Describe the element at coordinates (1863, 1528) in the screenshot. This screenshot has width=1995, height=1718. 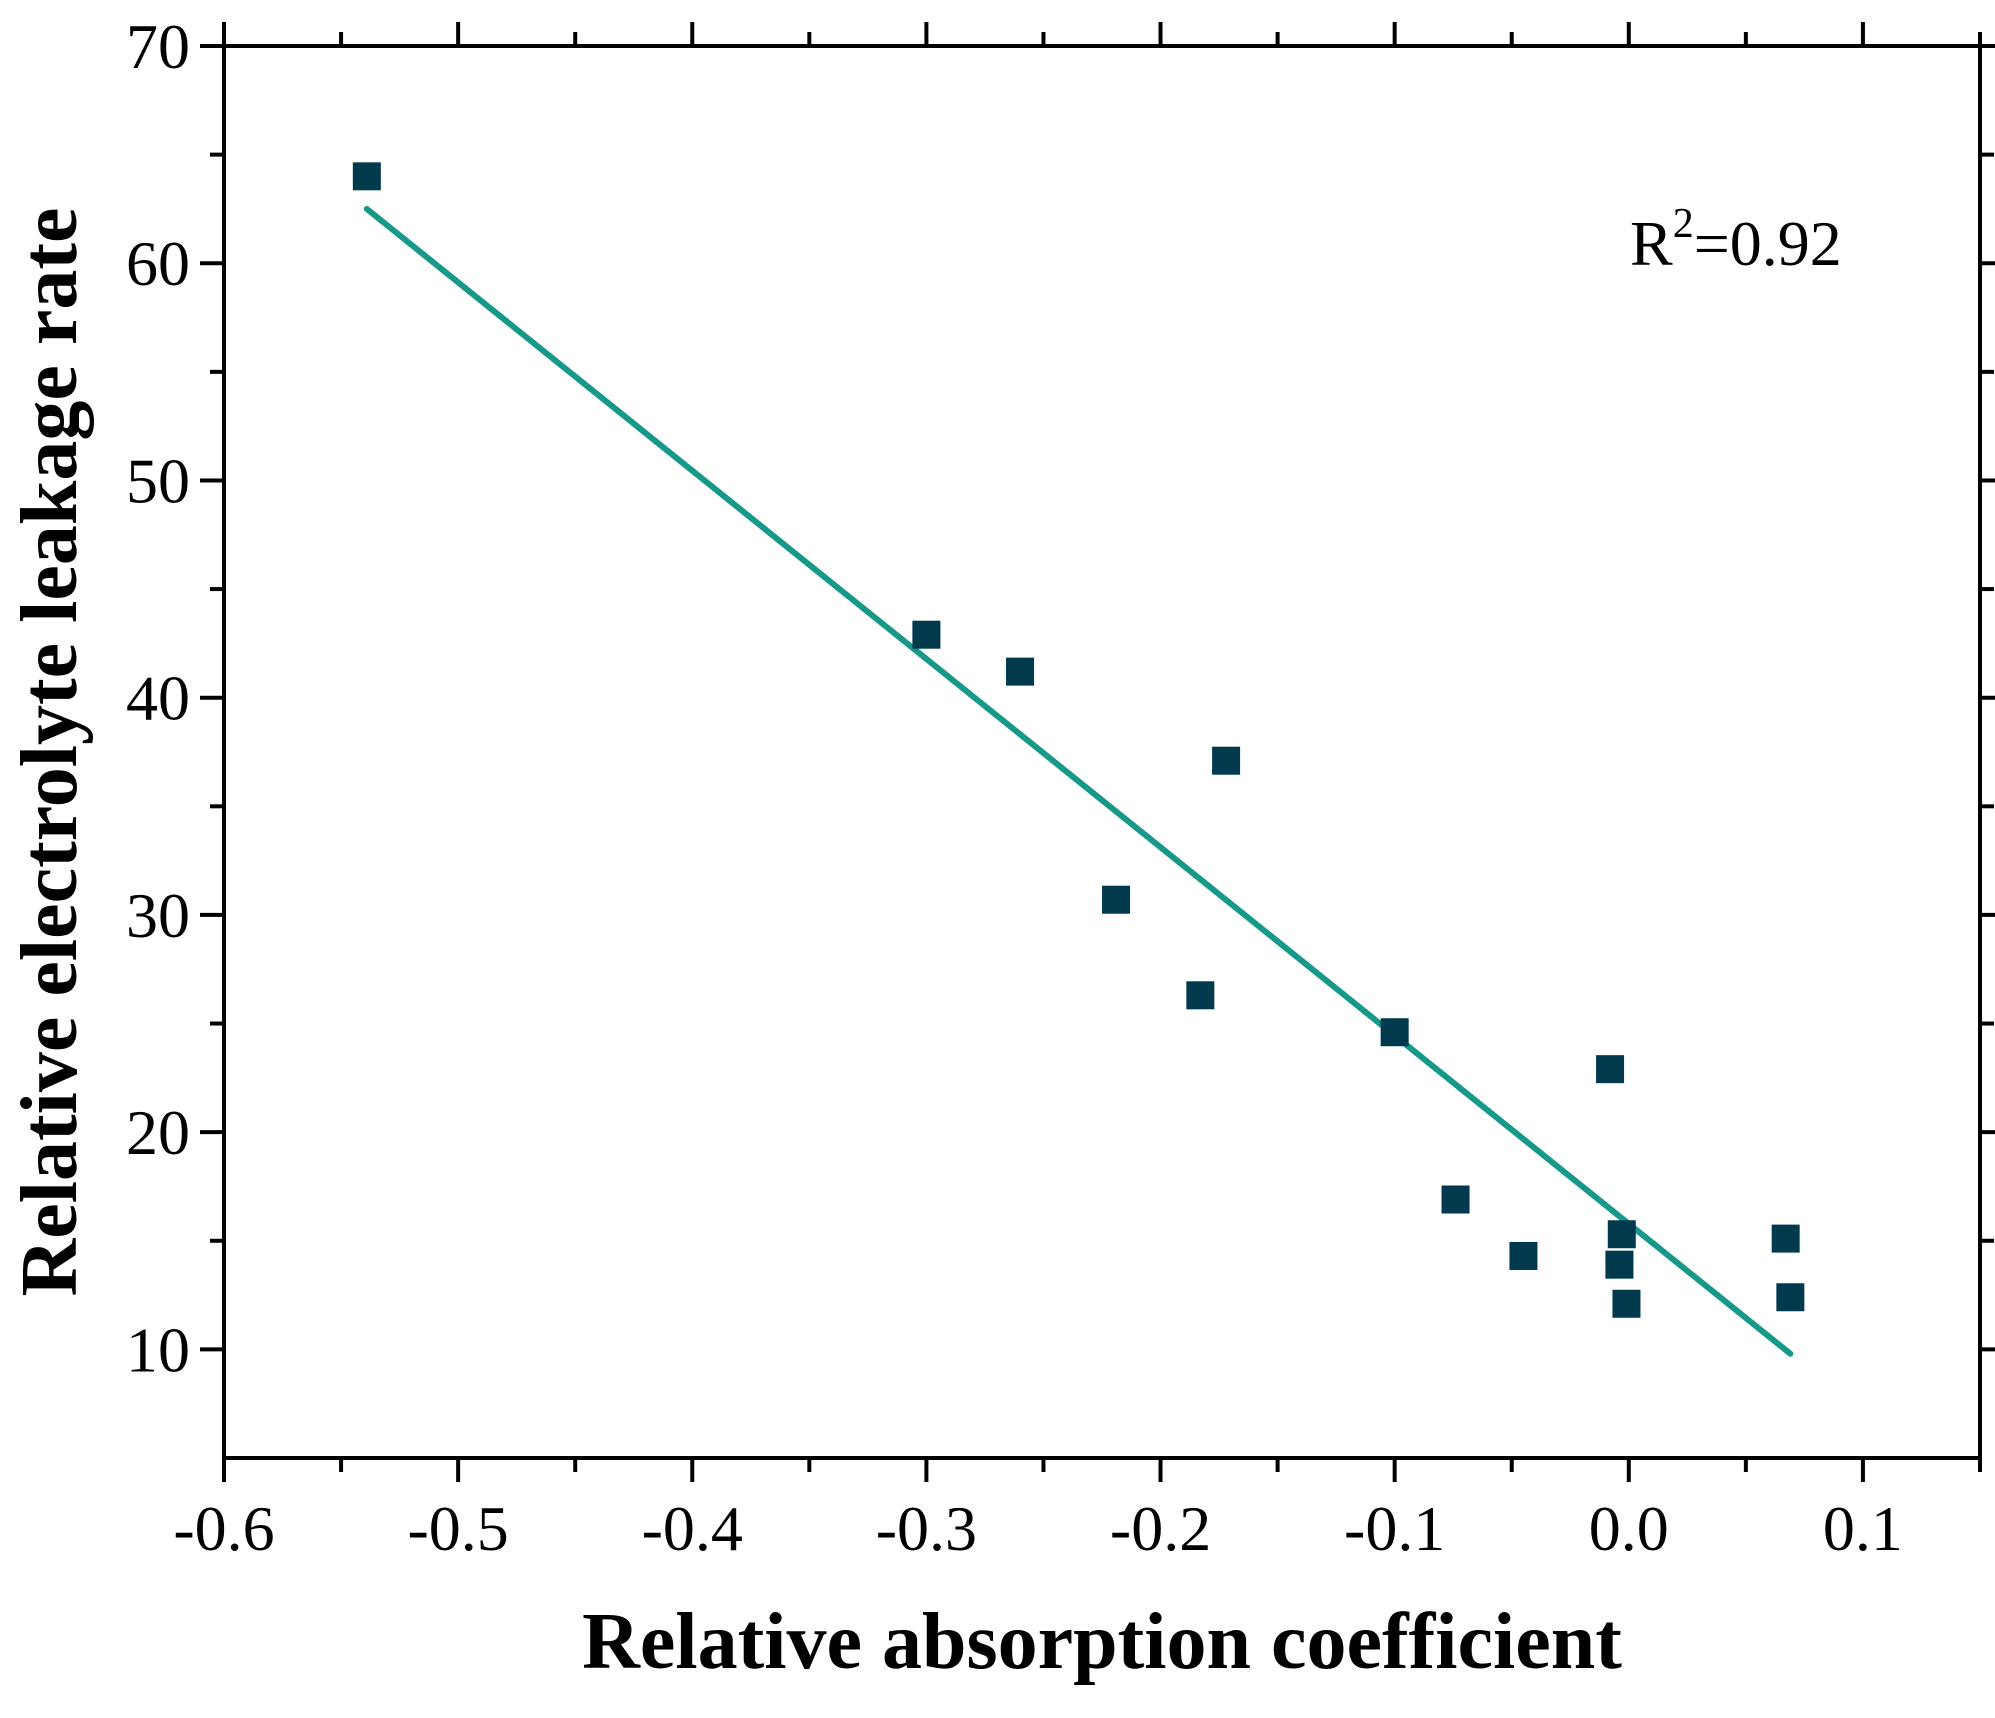
I see `x-tick-label: 0.1` at that location.